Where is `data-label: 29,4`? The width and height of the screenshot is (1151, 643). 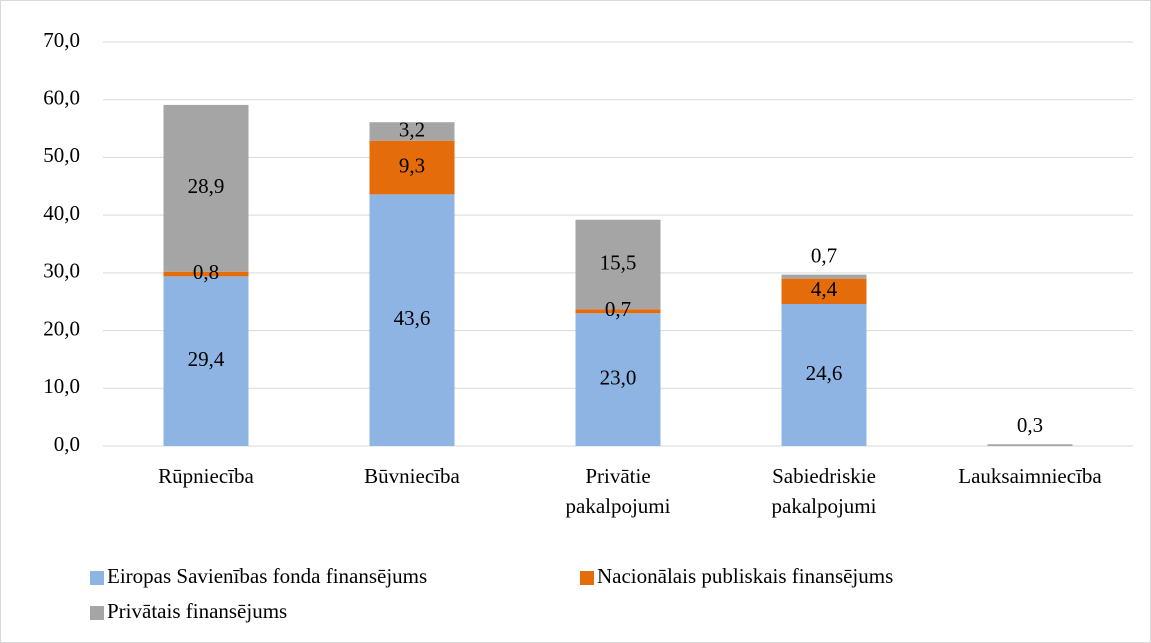 data-label: 29,4 is located at coordinates (206, 359).